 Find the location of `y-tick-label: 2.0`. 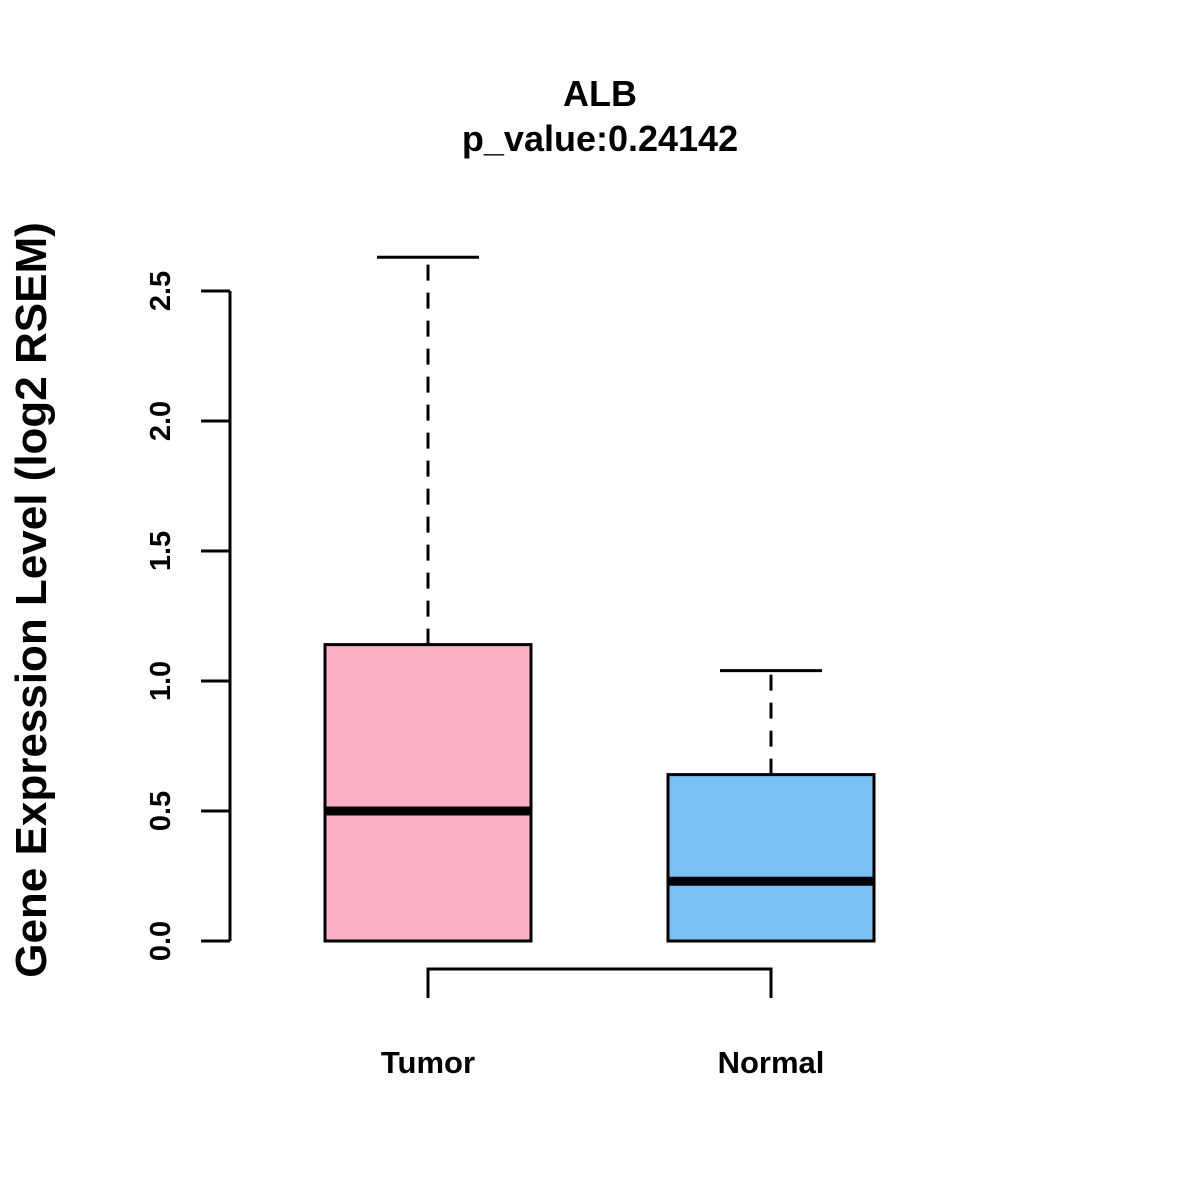

y-tick-label: 2.0 is located at coordinates (161, 421).